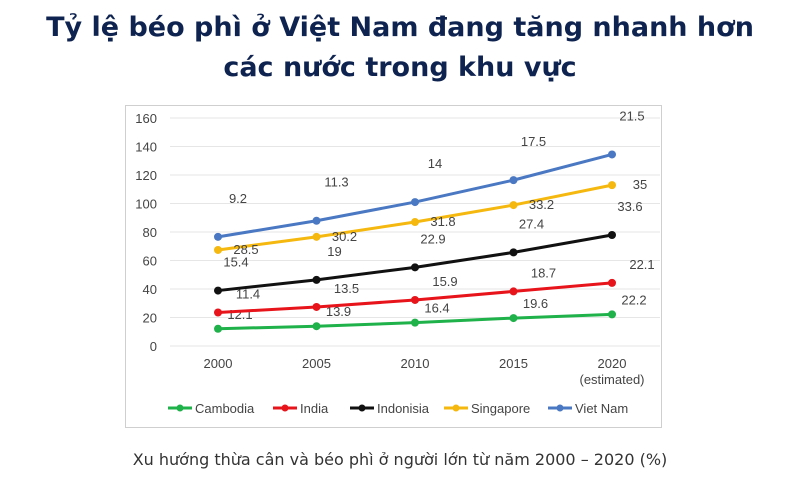 The image size is (800, 486). I want to click on x-tick-label: 2015, so click(513, 363).